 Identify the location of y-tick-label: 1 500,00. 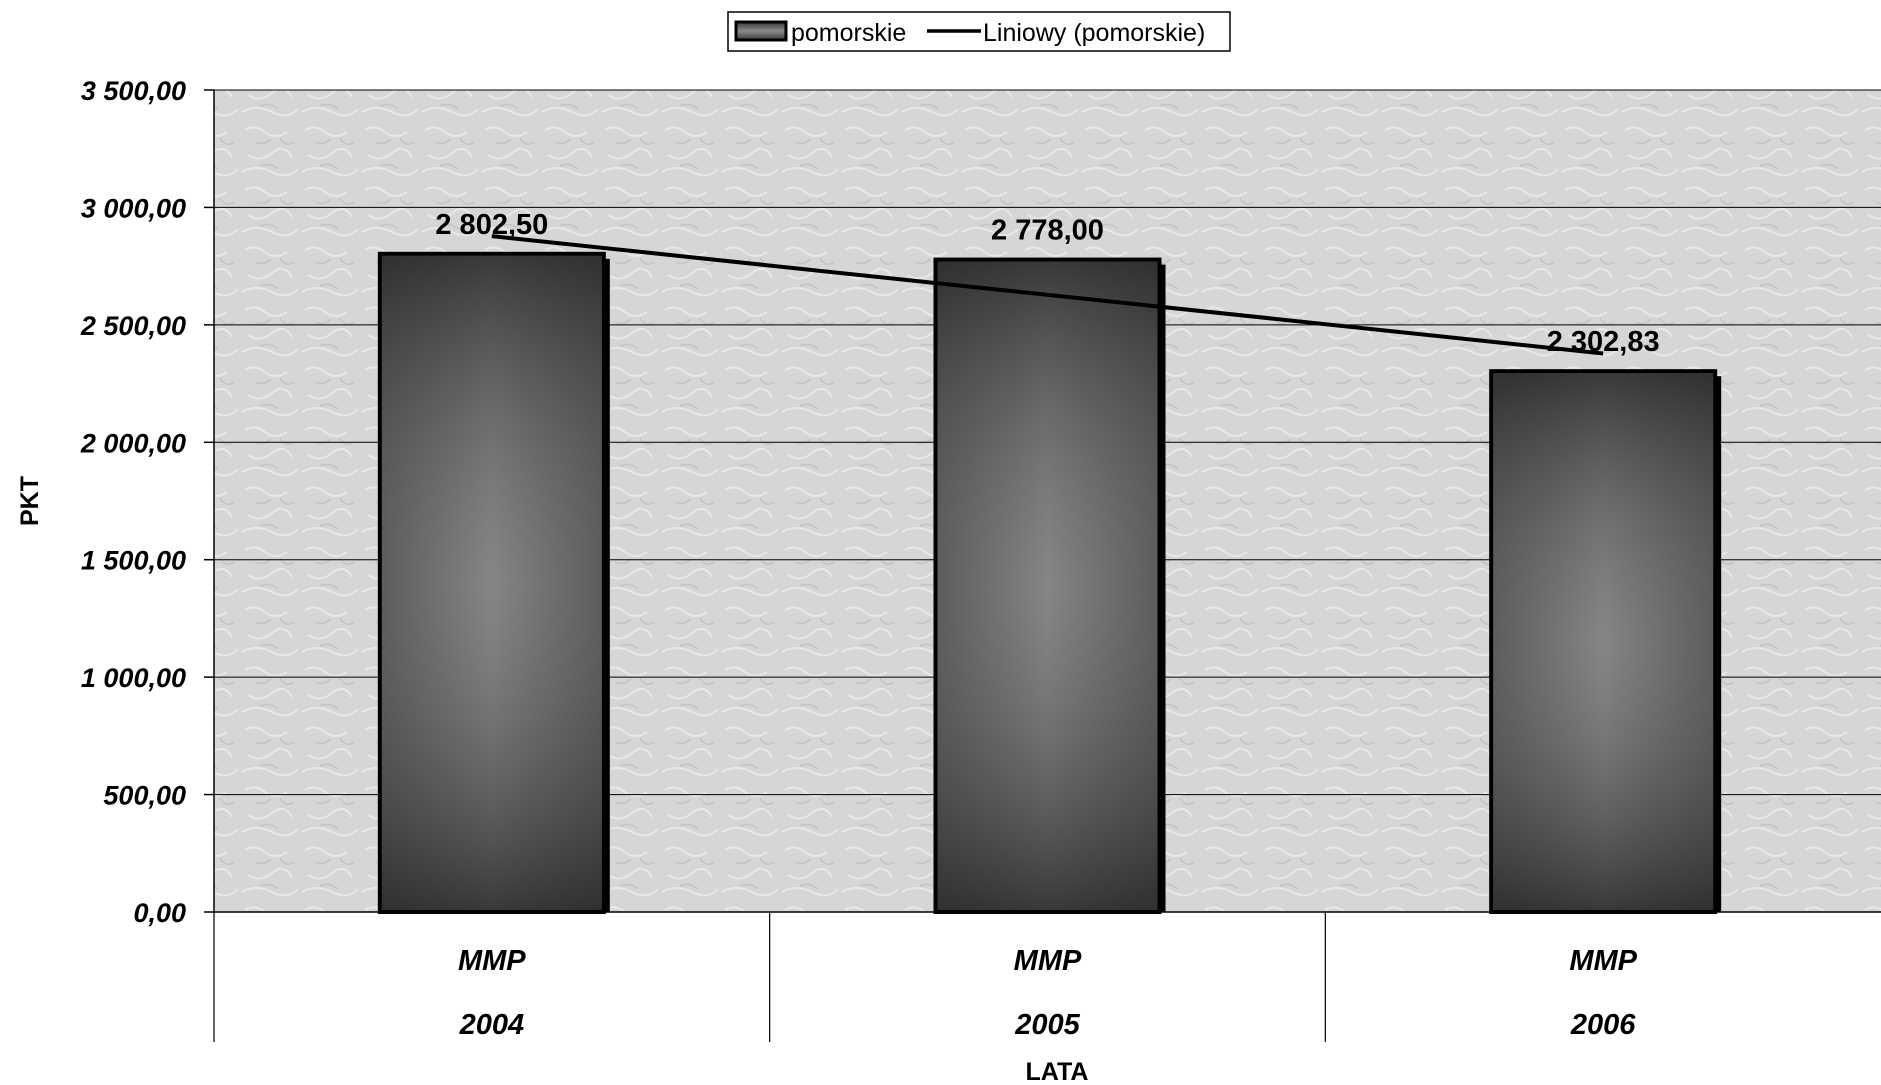
(133, 561).